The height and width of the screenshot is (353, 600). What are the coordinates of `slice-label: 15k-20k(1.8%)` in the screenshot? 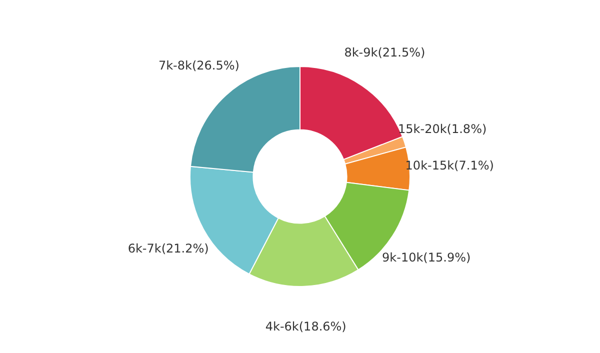 It's located at (442, 129).